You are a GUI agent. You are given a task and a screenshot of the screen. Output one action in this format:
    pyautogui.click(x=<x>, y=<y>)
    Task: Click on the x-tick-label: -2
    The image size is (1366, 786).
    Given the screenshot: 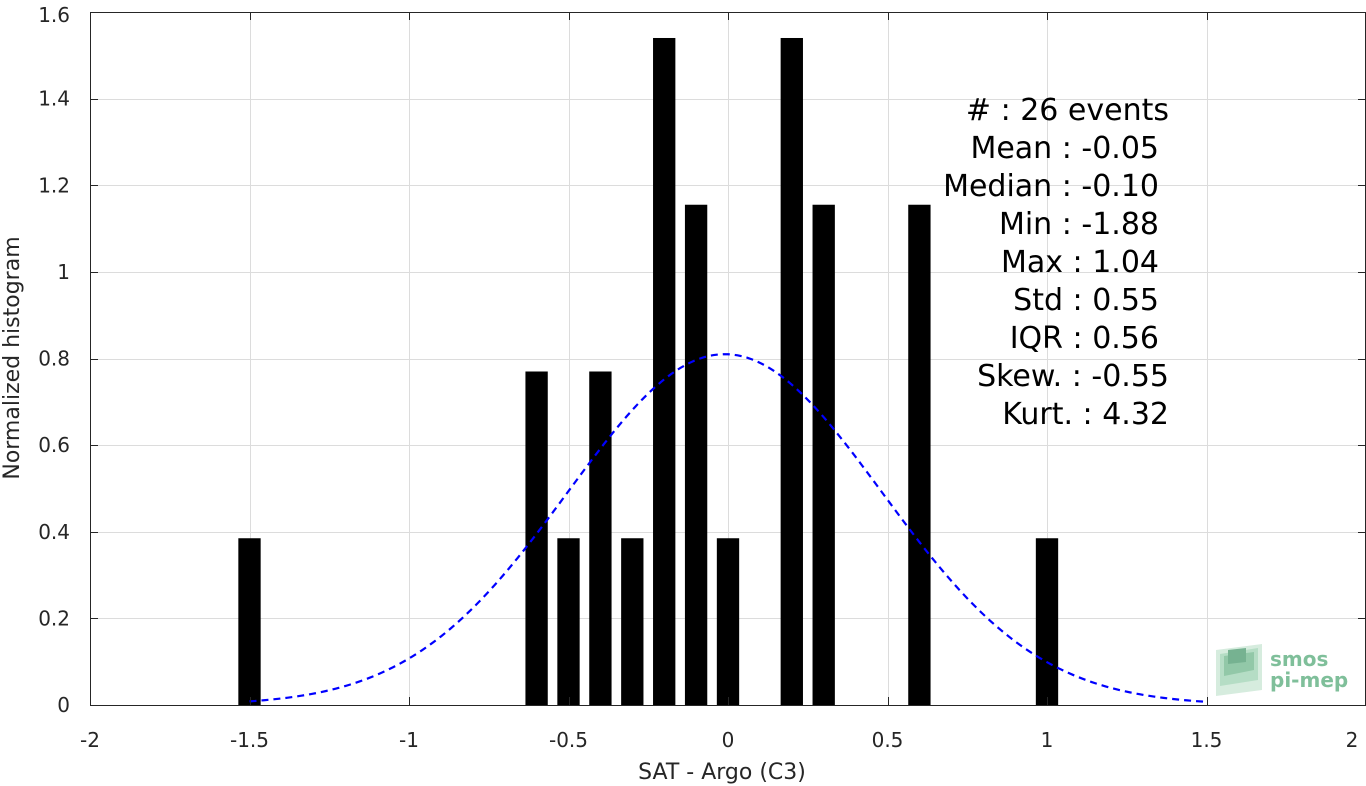 What is the action you would take?
    pyautogui.click(x=90, y=740)
    